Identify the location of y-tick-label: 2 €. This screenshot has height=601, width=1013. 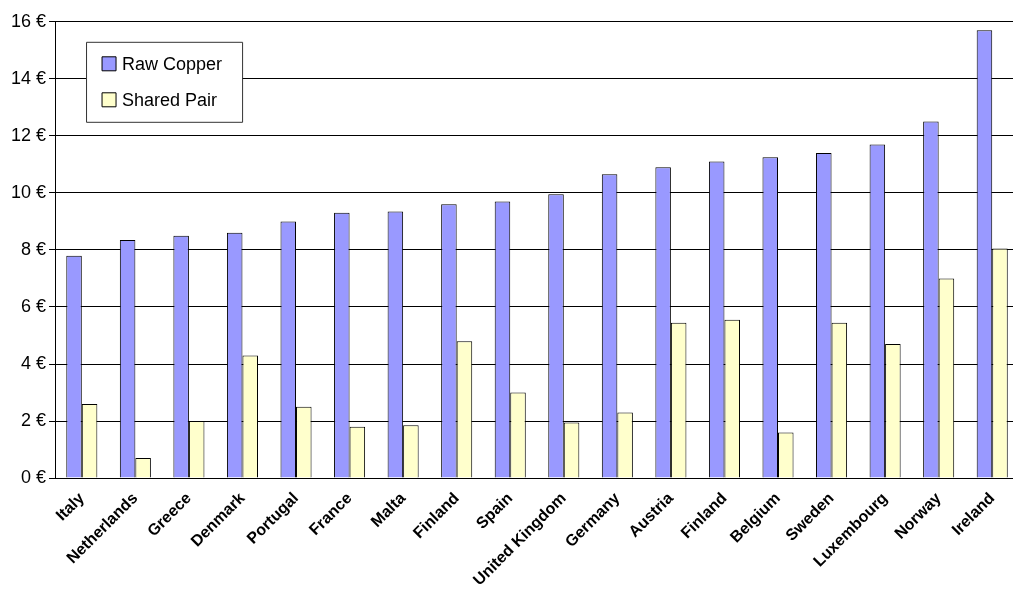
(34, 420).